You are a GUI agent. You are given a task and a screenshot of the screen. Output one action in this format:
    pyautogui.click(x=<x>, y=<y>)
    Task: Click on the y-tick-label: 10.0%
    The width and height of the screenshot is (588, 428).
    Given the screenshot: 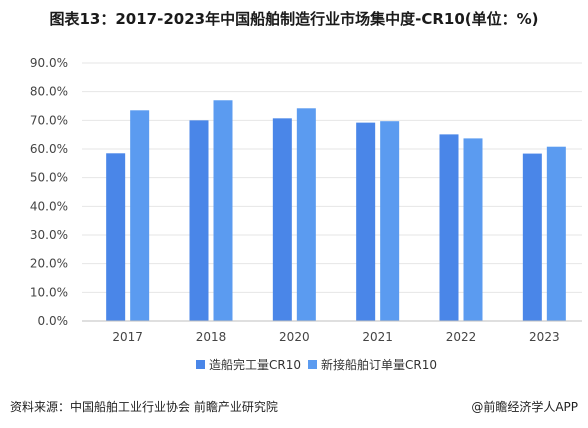 What is the action you would take?
    pyautogui.click(x=49, y=292)
    